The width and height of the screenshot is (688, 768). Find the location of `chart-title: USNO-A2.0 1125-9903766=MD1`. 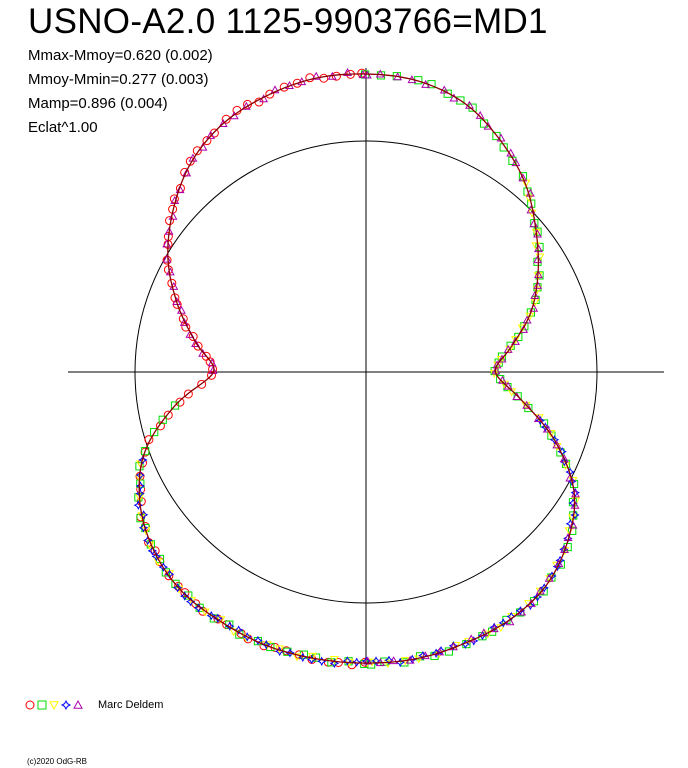

chart-title: USNO-A2.0 1125-9903766=MD1 is located at coordinates (288, 21).